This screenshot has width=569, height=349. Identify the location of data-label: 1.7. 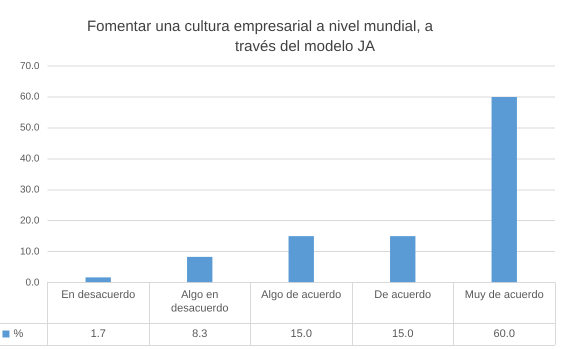
(98, 334).